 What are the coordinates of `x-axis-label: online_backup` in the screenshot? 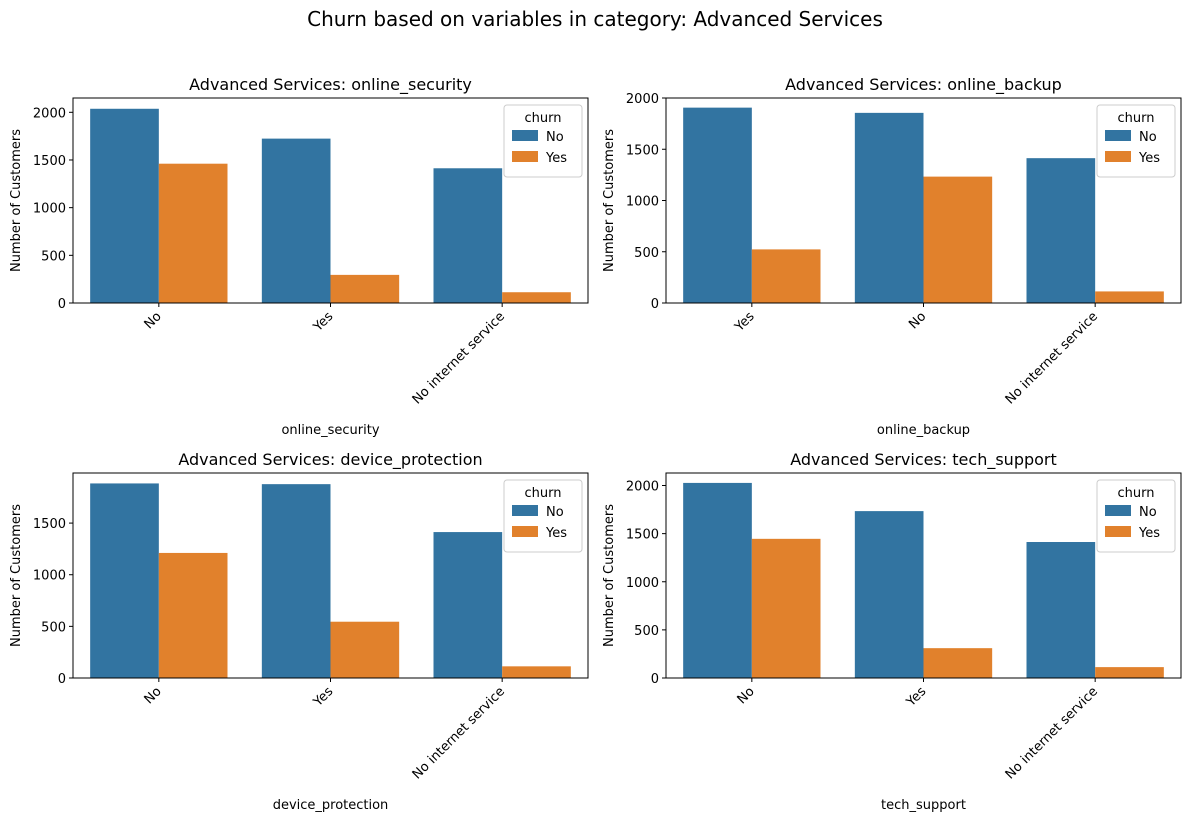 It's located at (923, 430).